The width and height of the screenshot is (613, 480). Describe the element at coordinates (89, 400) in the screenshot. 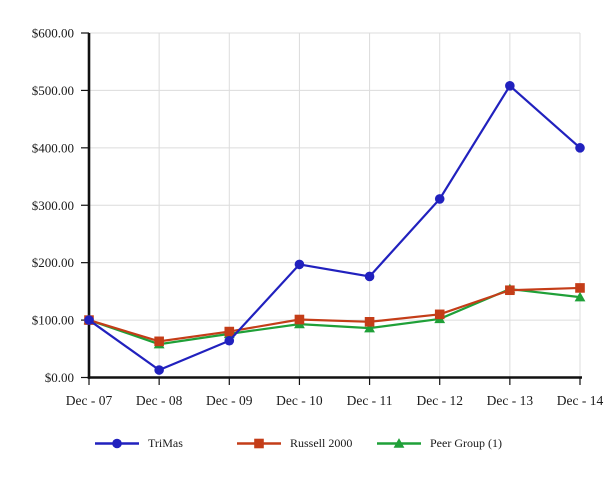

I see `x-tick-label: Dec - 07` at that location.